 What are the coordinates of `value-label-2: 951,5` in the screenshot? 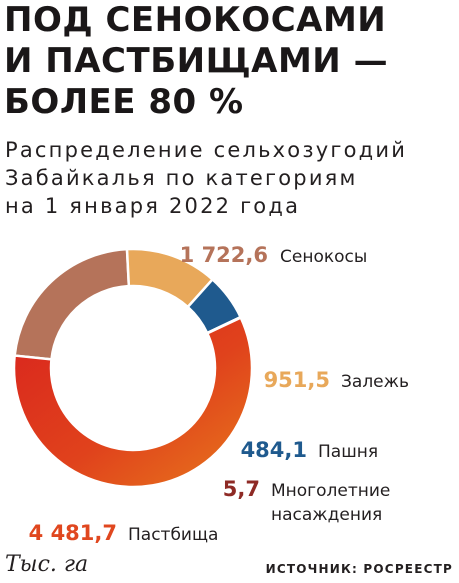 It's located at (297, 380).